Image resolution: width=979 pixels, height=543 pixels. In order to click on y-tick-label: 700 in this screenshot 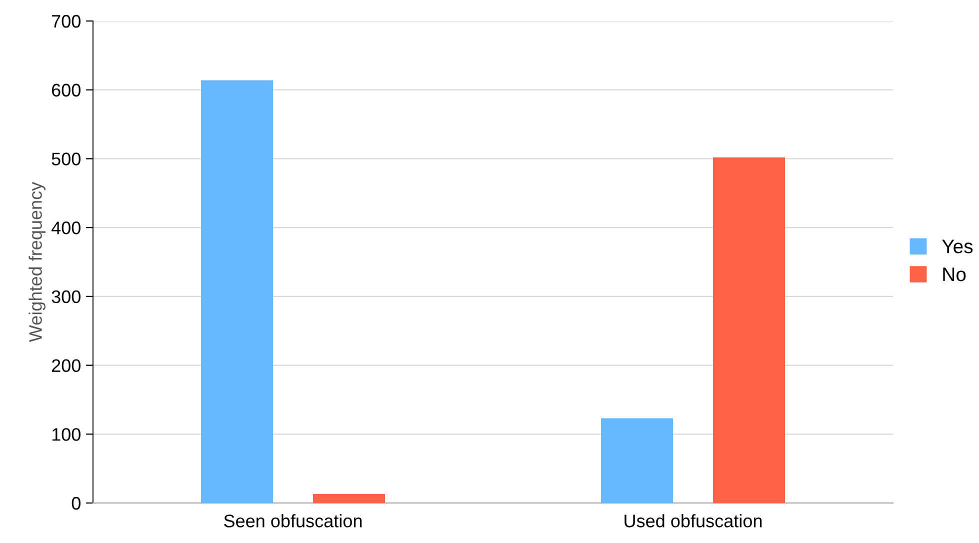, I will do `click(66, 21)`.